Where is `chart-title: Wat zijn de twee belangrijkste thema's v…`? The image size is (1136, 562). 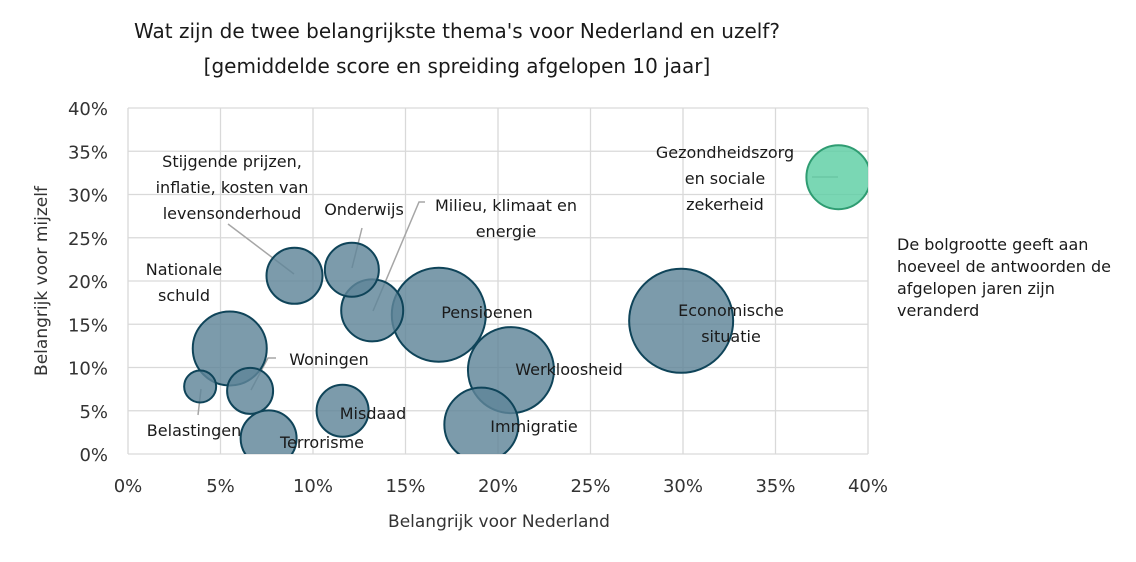 chart-title: Wat zijn de twee belangrijkste thema's v… is located at coordinates (457, 31).